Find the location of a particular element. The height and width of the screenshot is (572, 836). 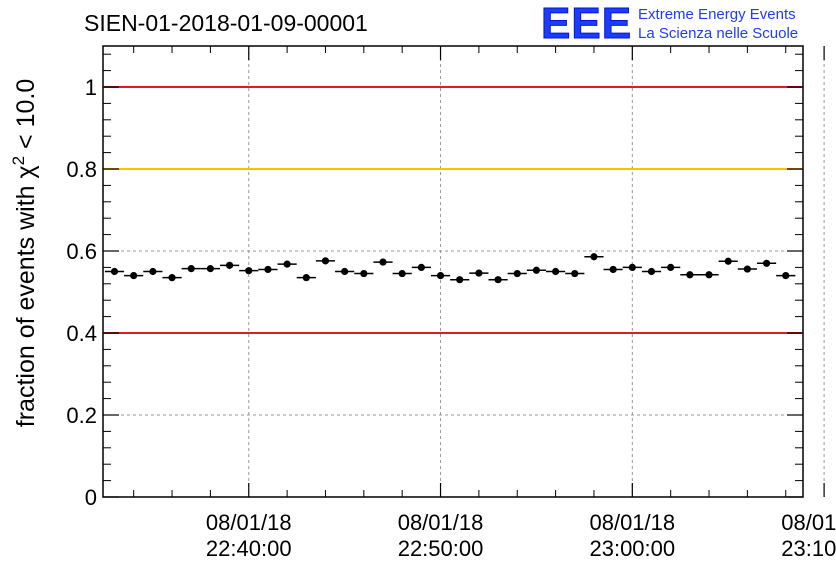

eee-logo-mark: EEE is located at coordinates (586, 24).